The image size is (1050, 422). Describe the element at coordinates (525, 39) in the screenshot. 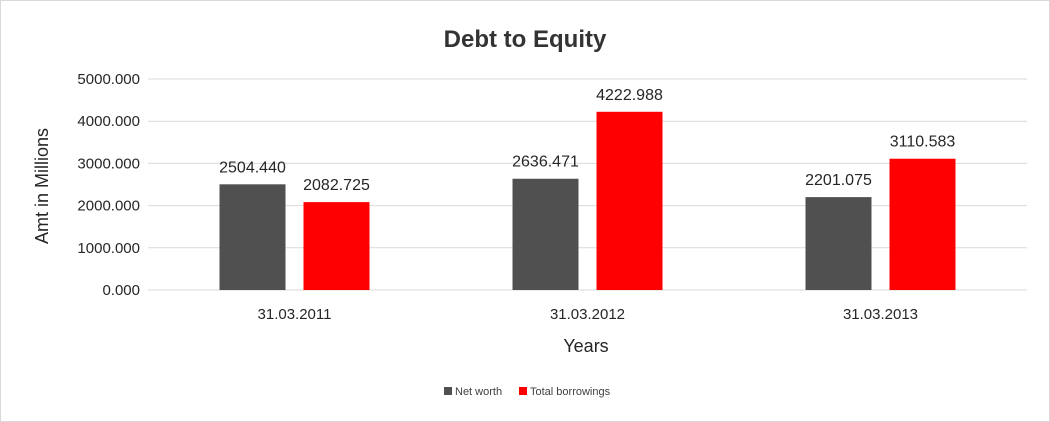

I see `chart-title: Debt to Equity` at that location.